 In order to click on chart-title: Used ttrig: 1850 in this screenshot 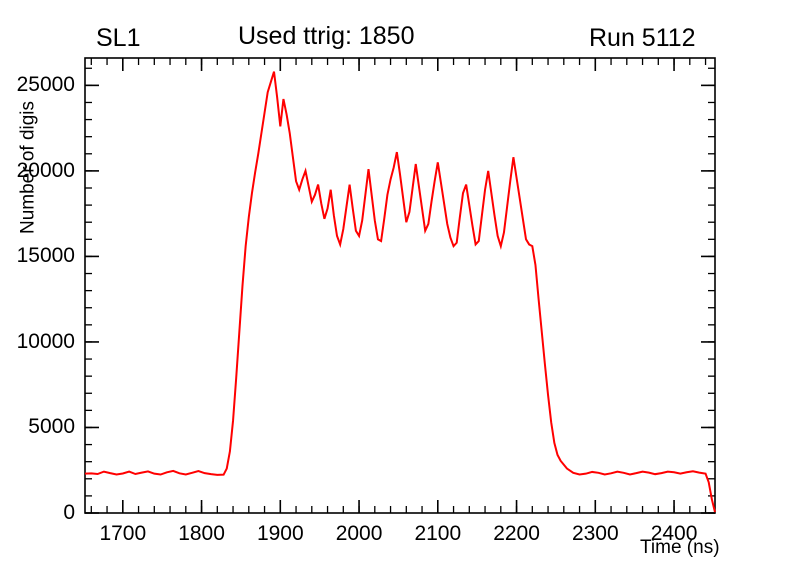, I will do `click(326, 36)`.